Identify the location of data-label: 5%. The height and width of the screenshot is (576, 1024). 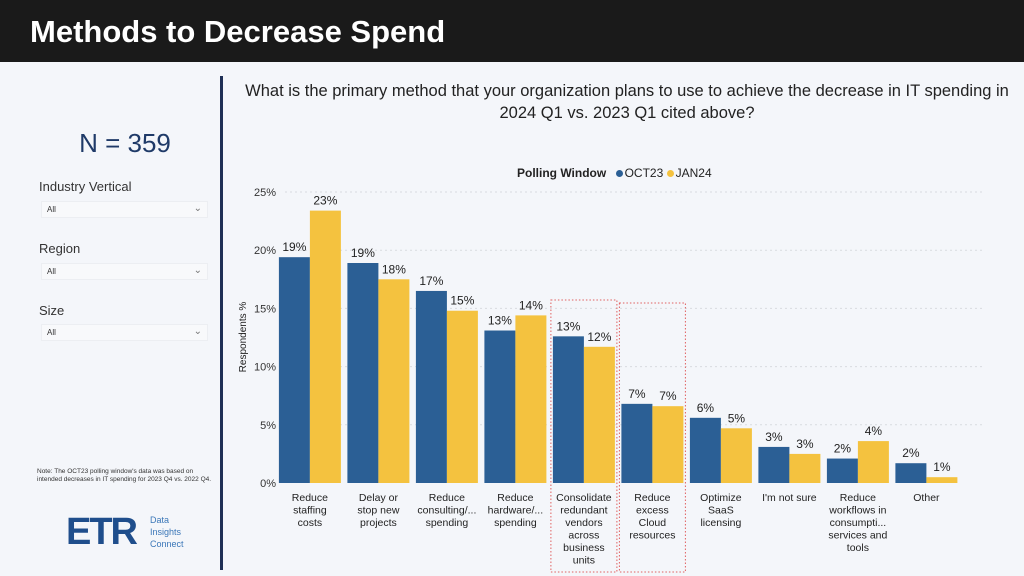
(737, 418).